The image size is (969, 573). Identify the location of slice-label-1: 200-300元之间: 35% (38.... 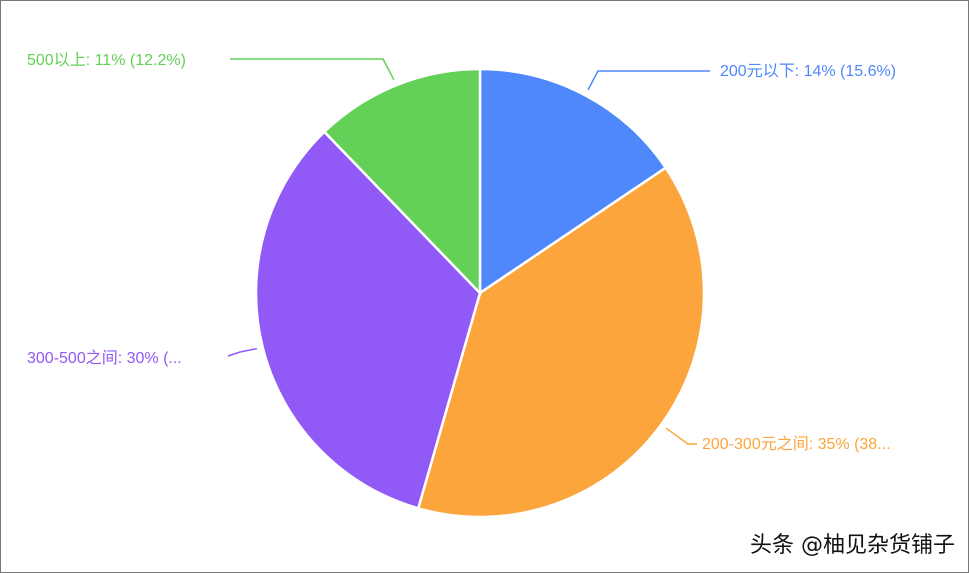
(796, 444).